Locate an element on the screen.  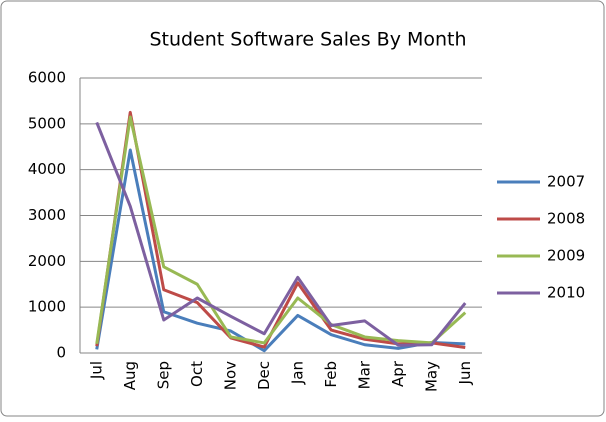
legend-label: 2009 is located at coordinates (566, 256).